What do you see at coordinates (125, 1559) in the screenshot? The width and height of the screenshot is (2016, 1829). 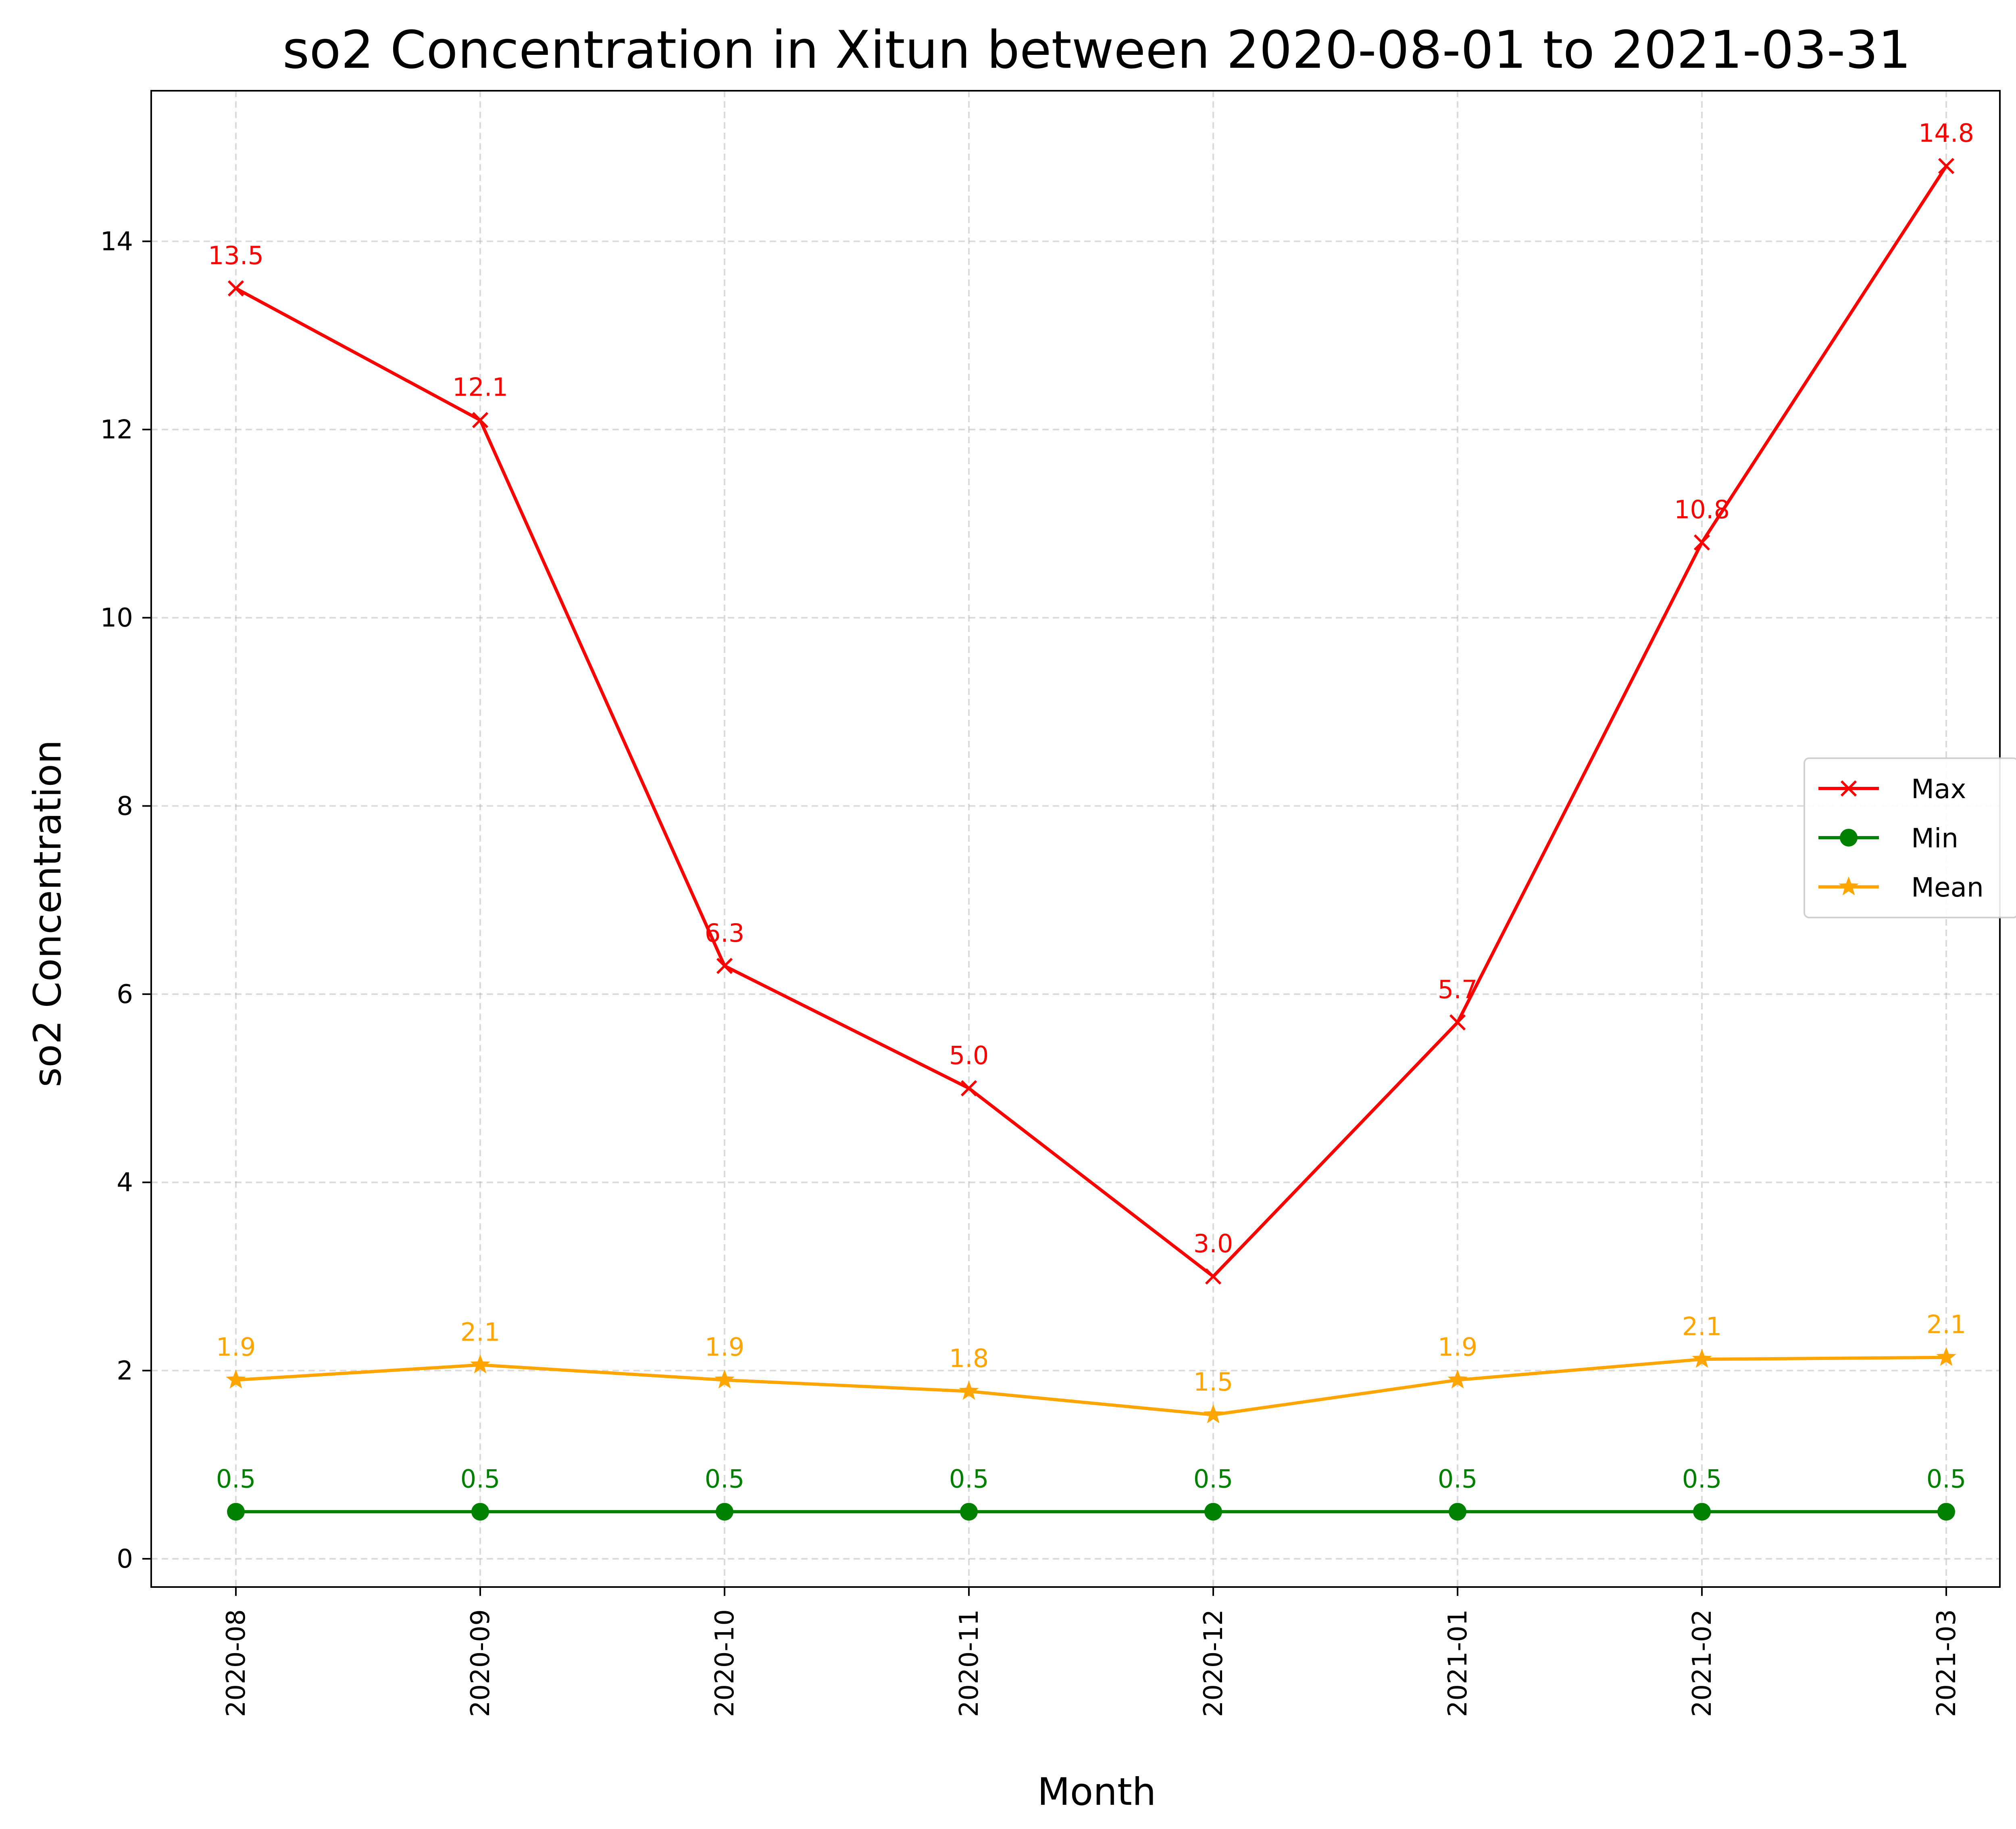 I see `y-tick-label: 0` at bounding box center [125, 1559].